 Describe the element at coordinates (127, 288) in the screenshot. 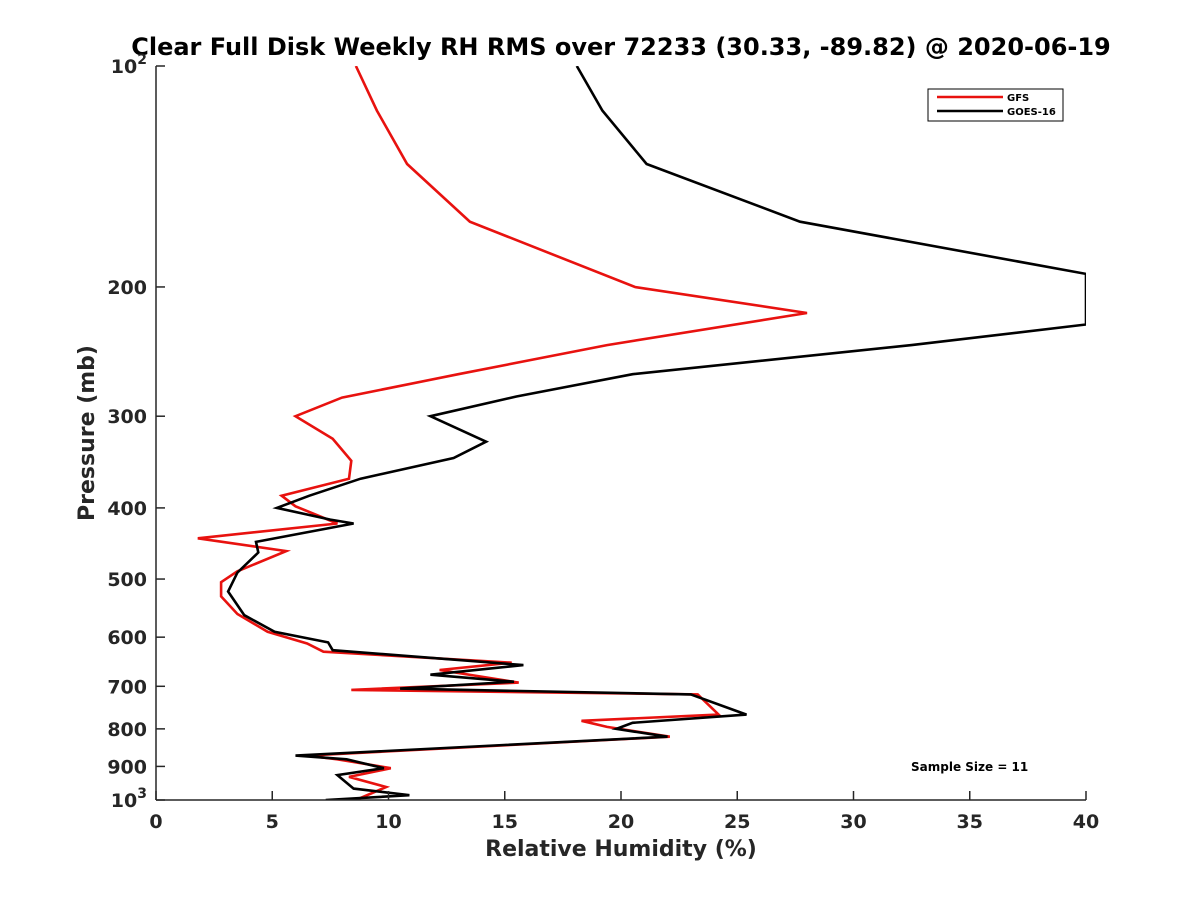

I see `y-tick-label: 200` at that location.